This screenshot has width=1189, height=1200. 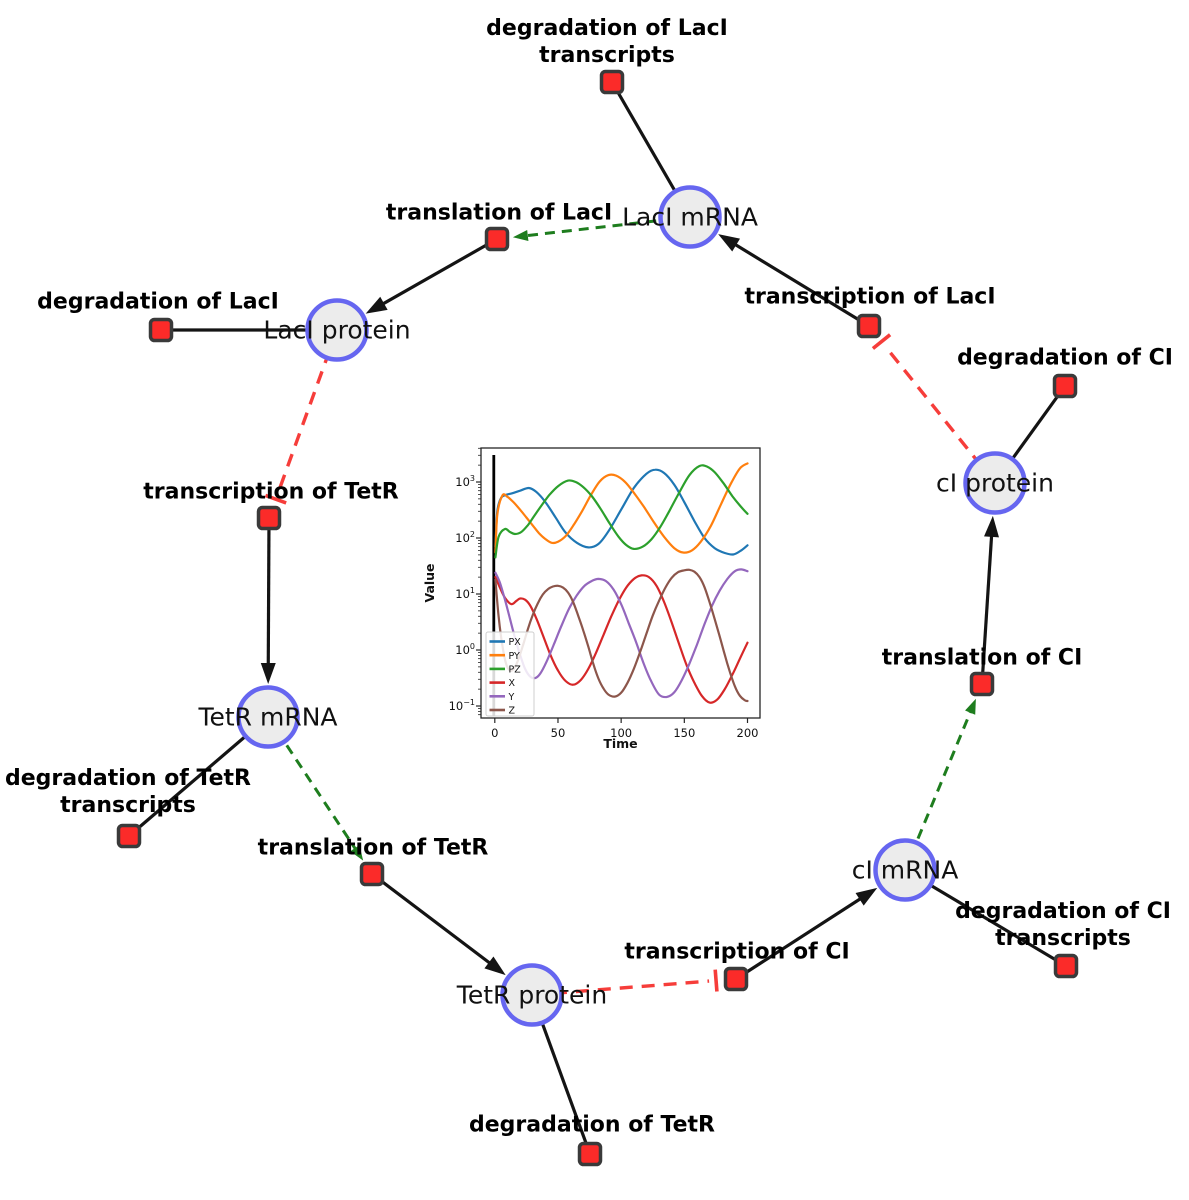 I want to click on reaction-node-degradation-of-tetr-transcripts, so click(x=129, y=836).